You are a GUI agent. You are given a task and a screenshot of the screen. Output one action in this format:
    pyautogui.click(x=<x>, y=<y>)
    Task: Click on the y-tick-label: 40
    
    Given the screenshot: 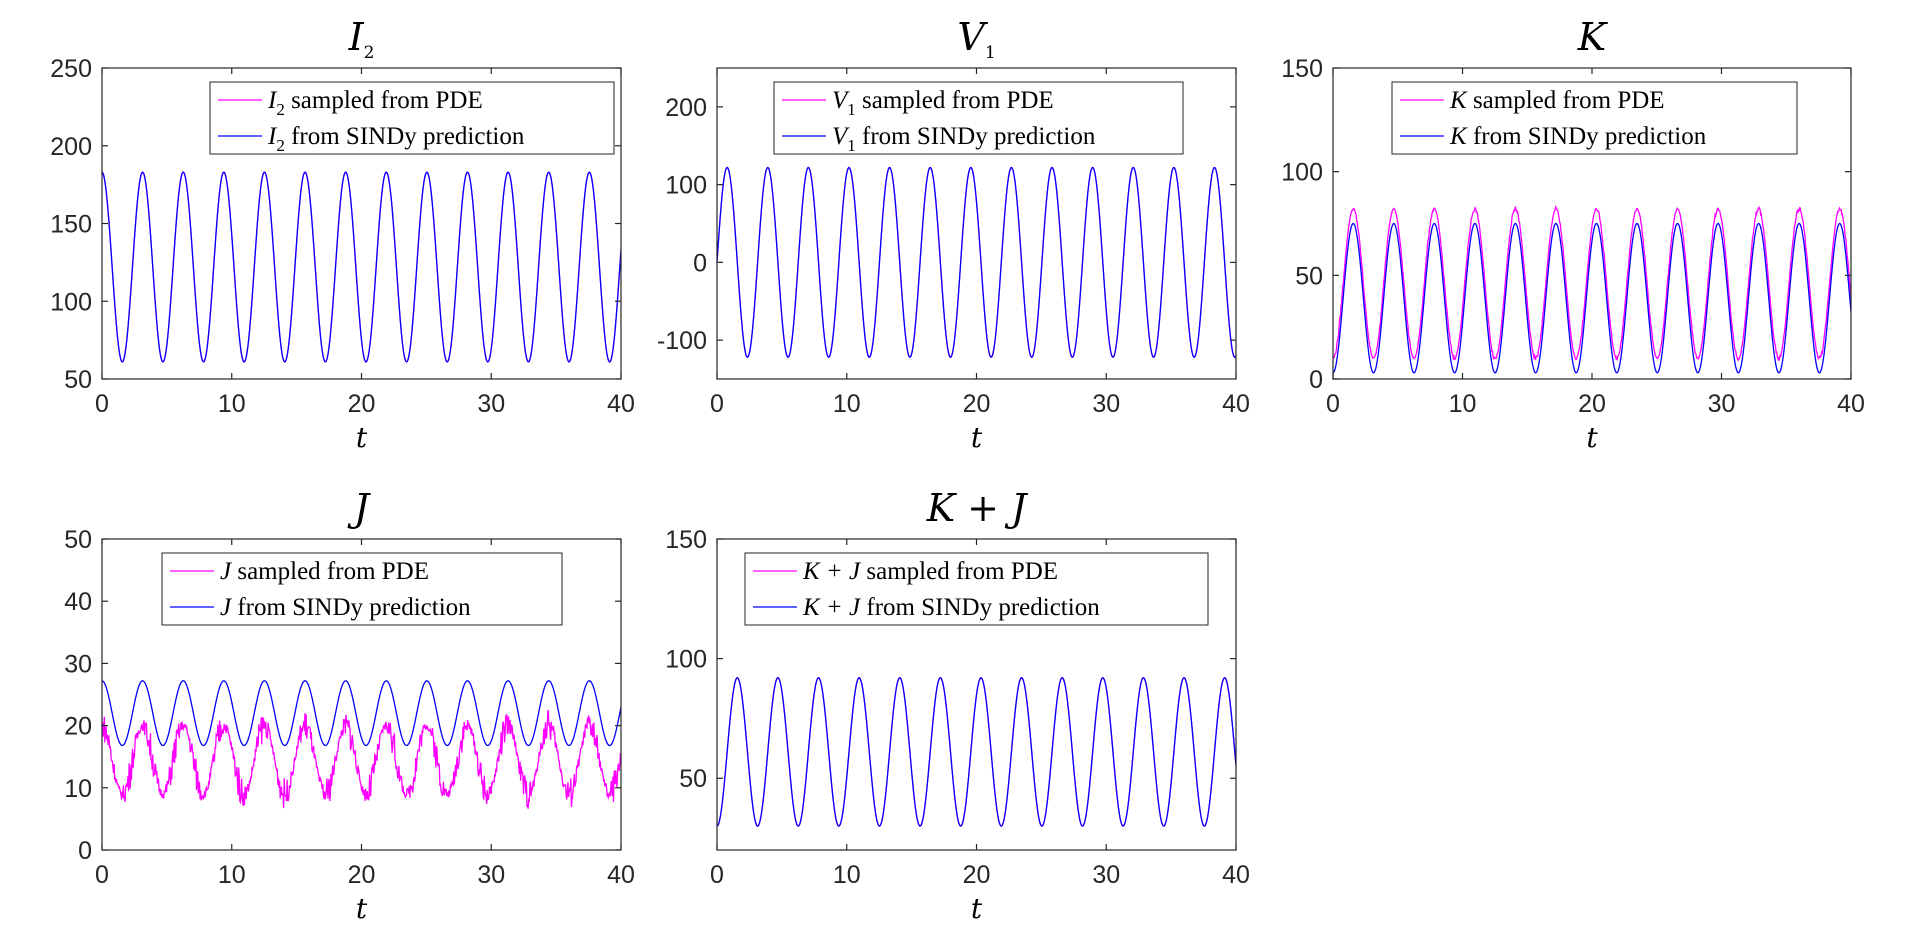 What is the action you would take?
    pyautogui.click(x=78, y=602)
    